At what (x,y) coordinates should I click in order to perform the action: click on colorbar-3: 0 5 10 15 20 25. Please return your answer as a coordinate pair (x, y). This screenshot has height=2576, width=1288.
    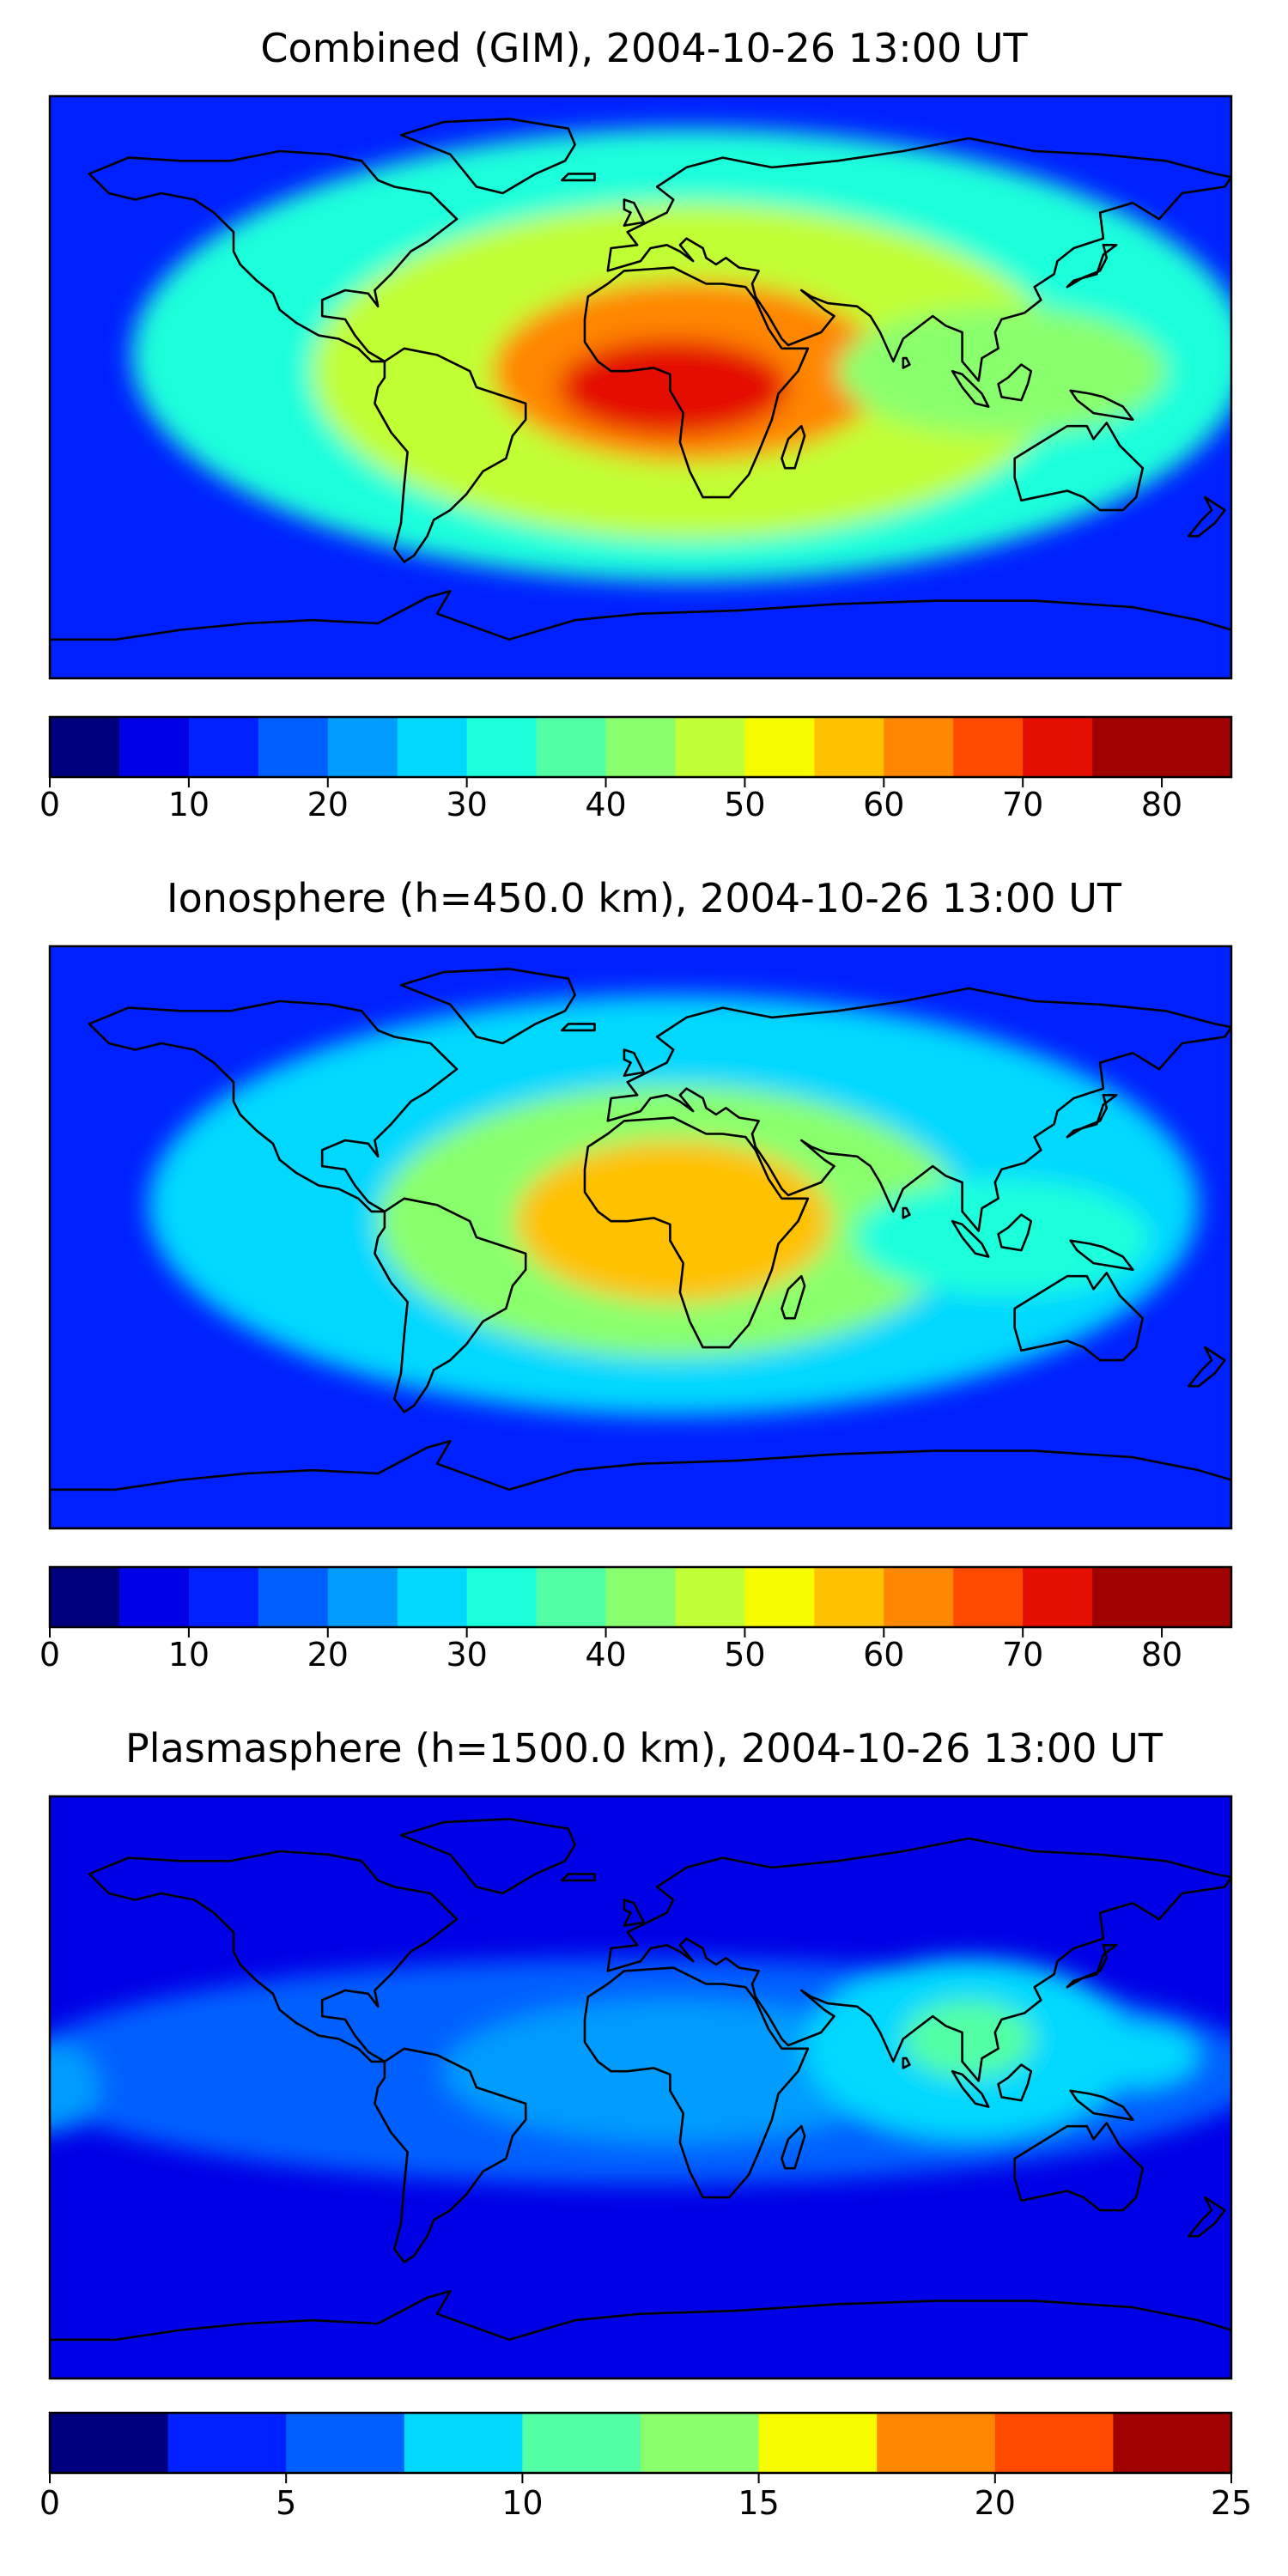
    Looking at the image, I should click on (645, 2466).